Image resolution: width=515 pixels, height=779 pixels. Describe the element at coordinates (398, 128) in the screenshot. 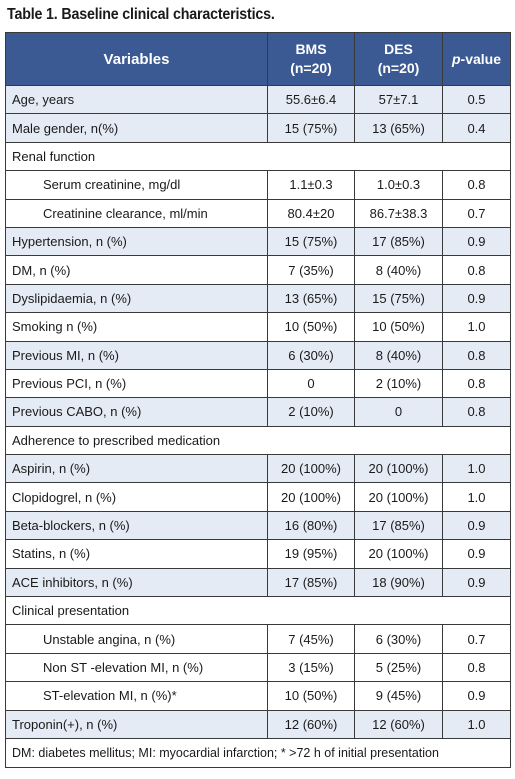

I see `des-value: 13 (65%)` at that location.